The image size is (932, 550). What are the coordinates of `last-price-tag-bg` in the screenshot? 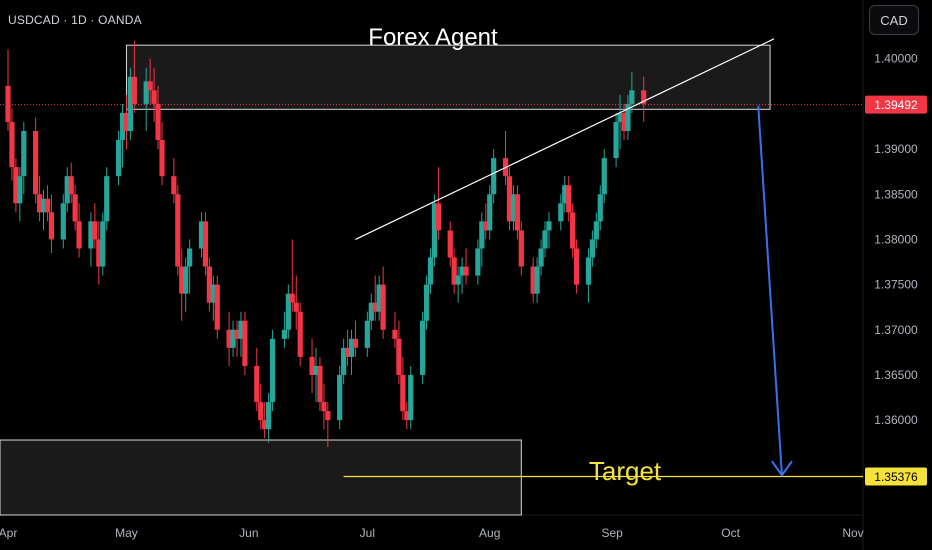 It's located at (896, 104).